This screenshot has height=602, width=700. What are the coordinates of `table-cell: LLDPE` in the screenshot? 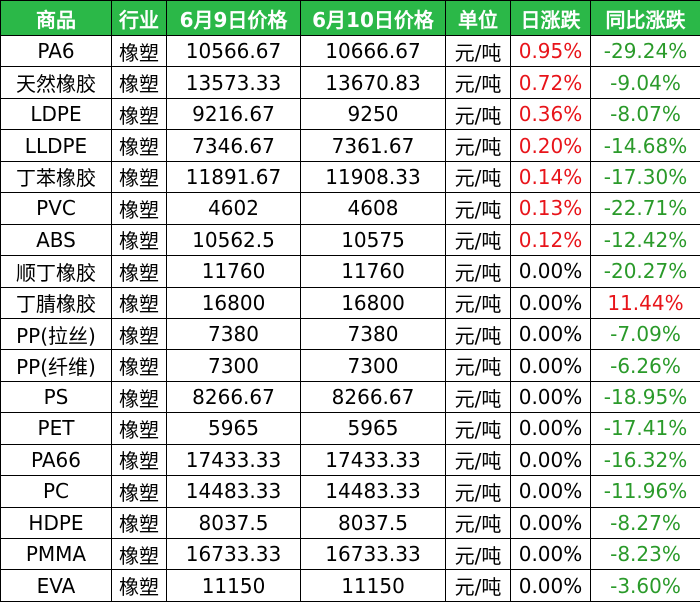 It's located at (56, 145).